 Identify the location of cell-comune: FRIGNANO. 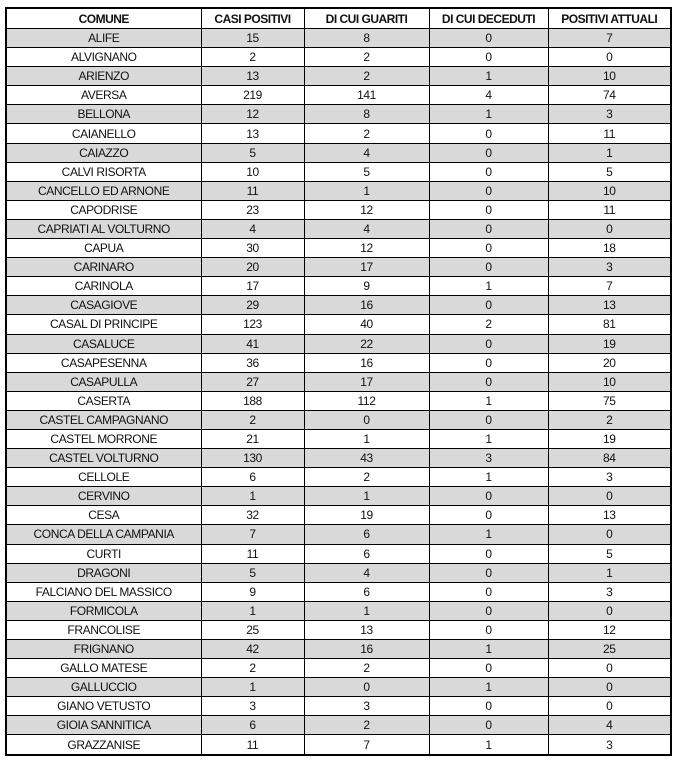
(103, 649).